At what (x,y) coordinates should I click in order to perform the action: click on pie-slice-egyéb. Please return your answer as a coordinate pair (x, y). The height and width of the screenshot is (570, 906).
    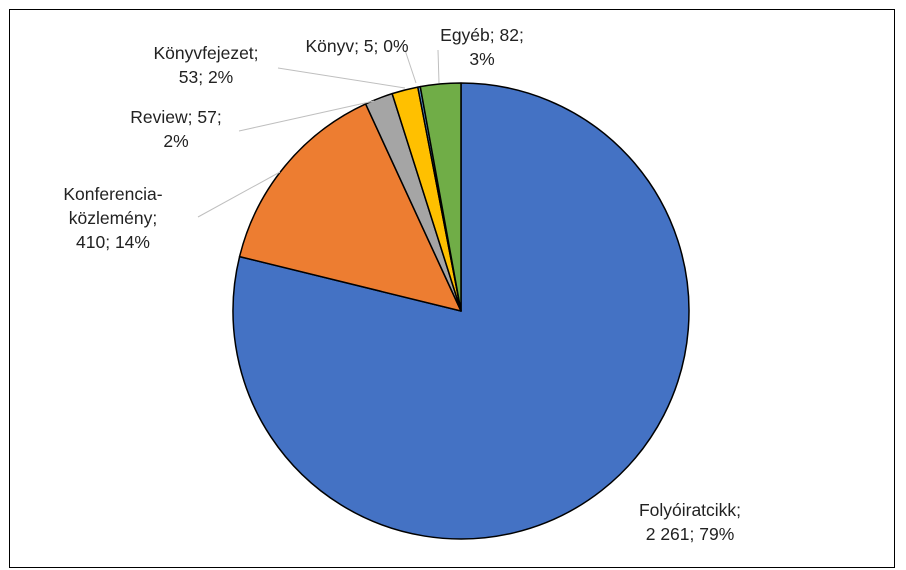
    Looking at the image, I should click on (440, 197).